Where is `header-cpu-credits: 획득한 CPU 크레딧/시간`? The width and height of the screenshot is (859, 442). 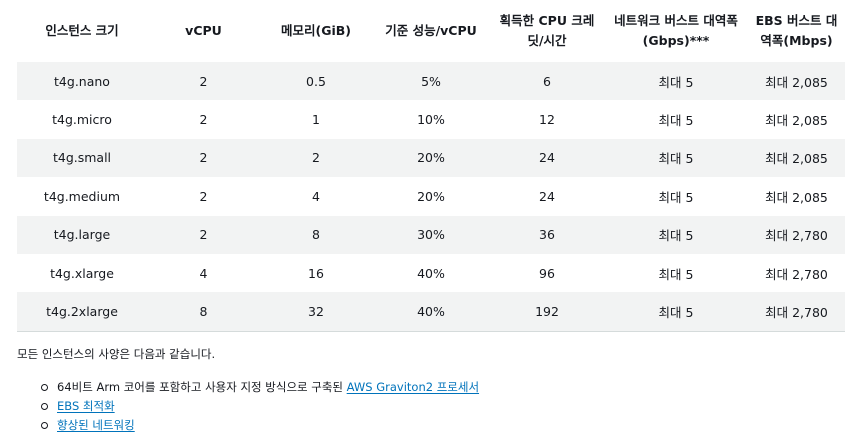
header-cpu-credits: 획득한 CPU 크레딧/시간 is located at coordinates (547, 30).